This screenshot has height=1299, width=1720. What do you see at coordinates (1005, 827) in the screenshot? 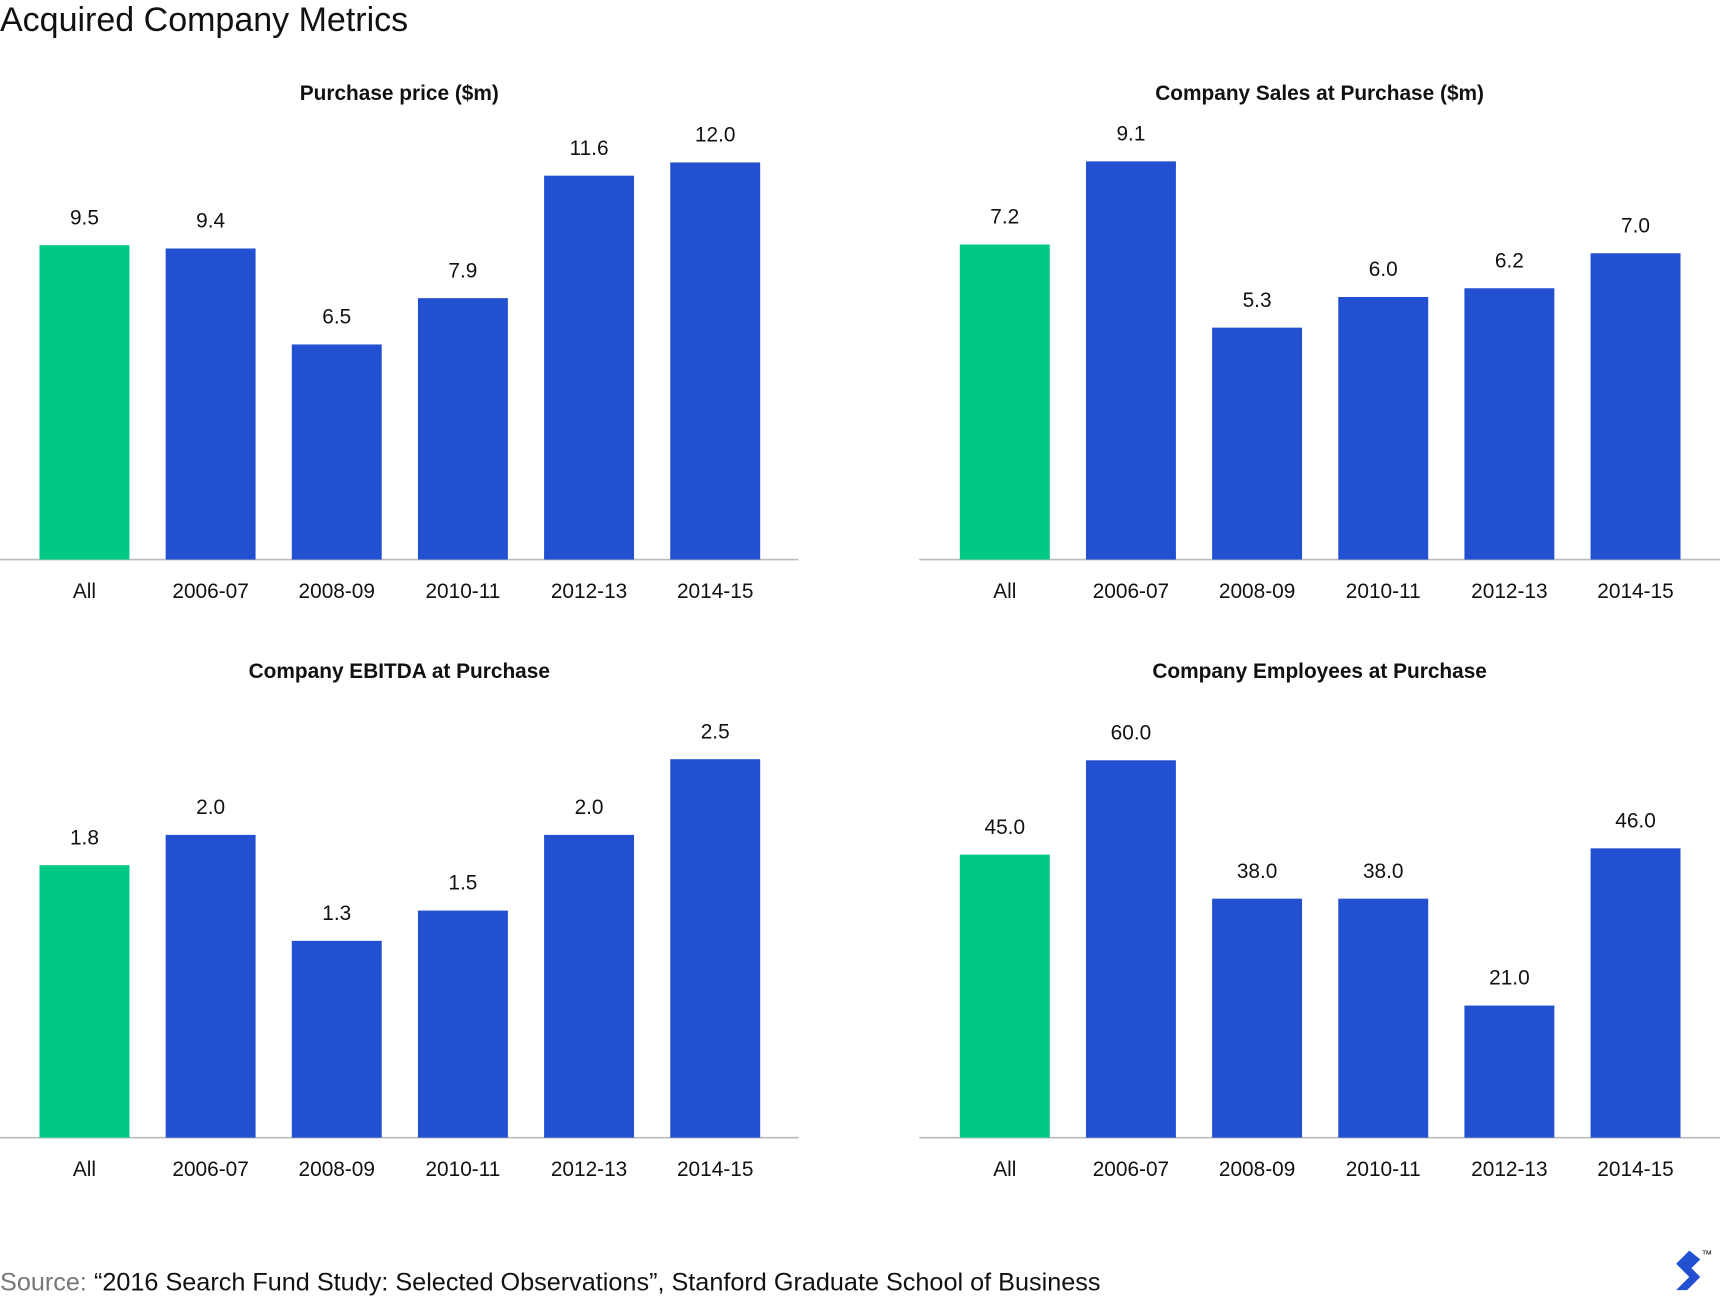
I see `value-label: 45.0` at bounding box center [1005, 827].